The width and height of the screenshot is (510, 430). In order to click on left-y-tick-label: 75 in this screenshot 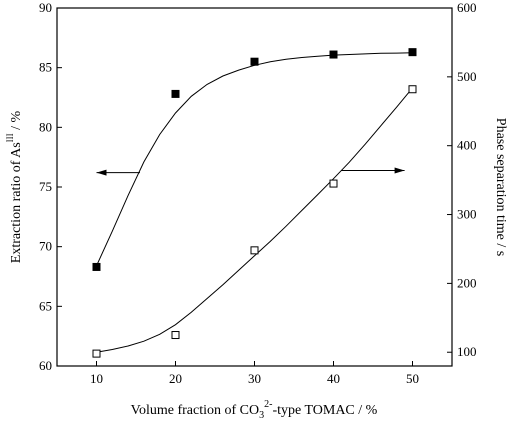, I will do `click(45, 186)`.